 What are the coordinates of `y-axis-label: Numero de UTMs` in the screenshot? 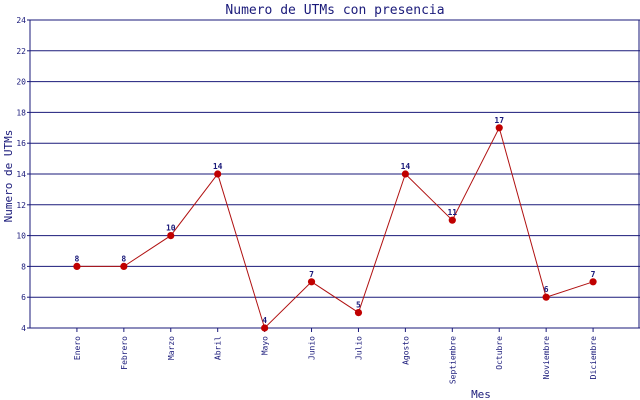 It's located at (8, 176).